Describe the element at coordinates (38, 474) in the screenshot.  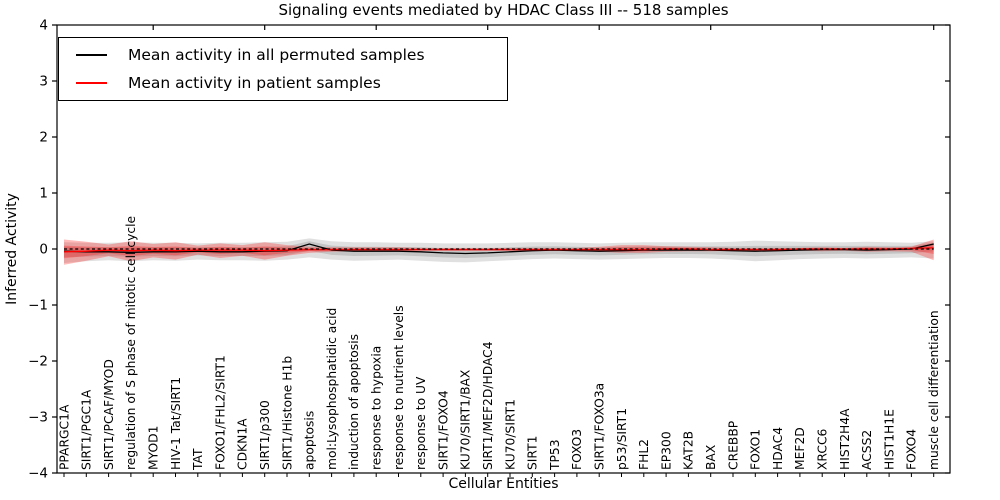
I see `y-tick-label: −4` at that location.